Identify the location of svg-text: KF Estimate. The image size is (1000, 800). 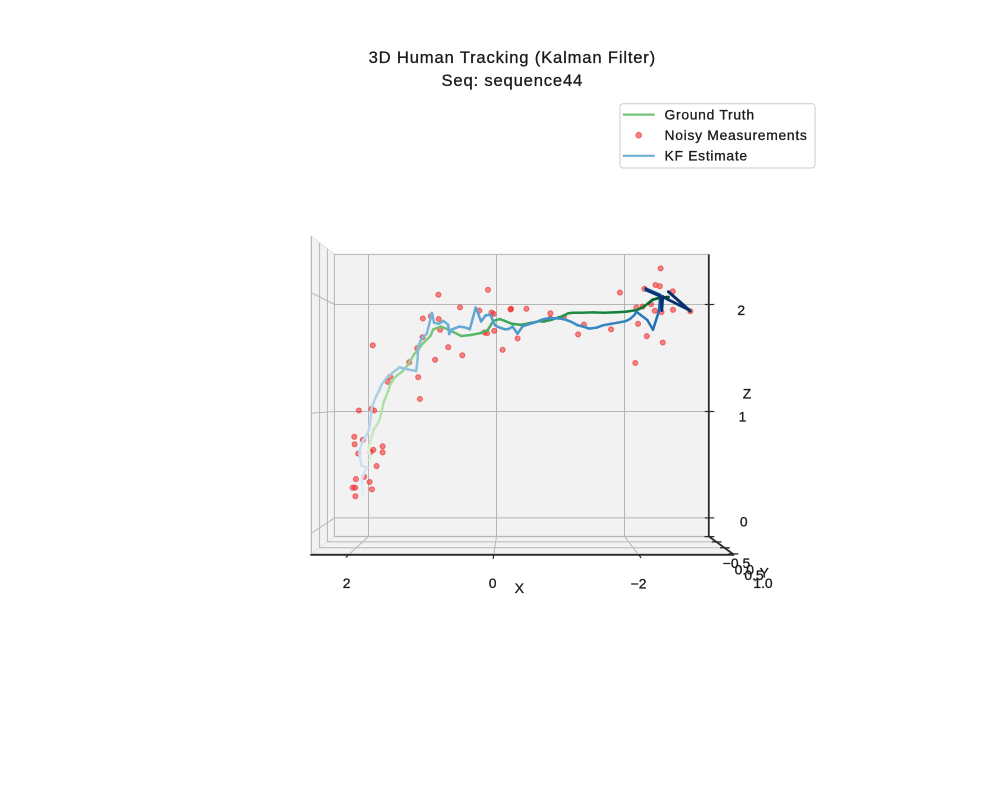
(706, 156).